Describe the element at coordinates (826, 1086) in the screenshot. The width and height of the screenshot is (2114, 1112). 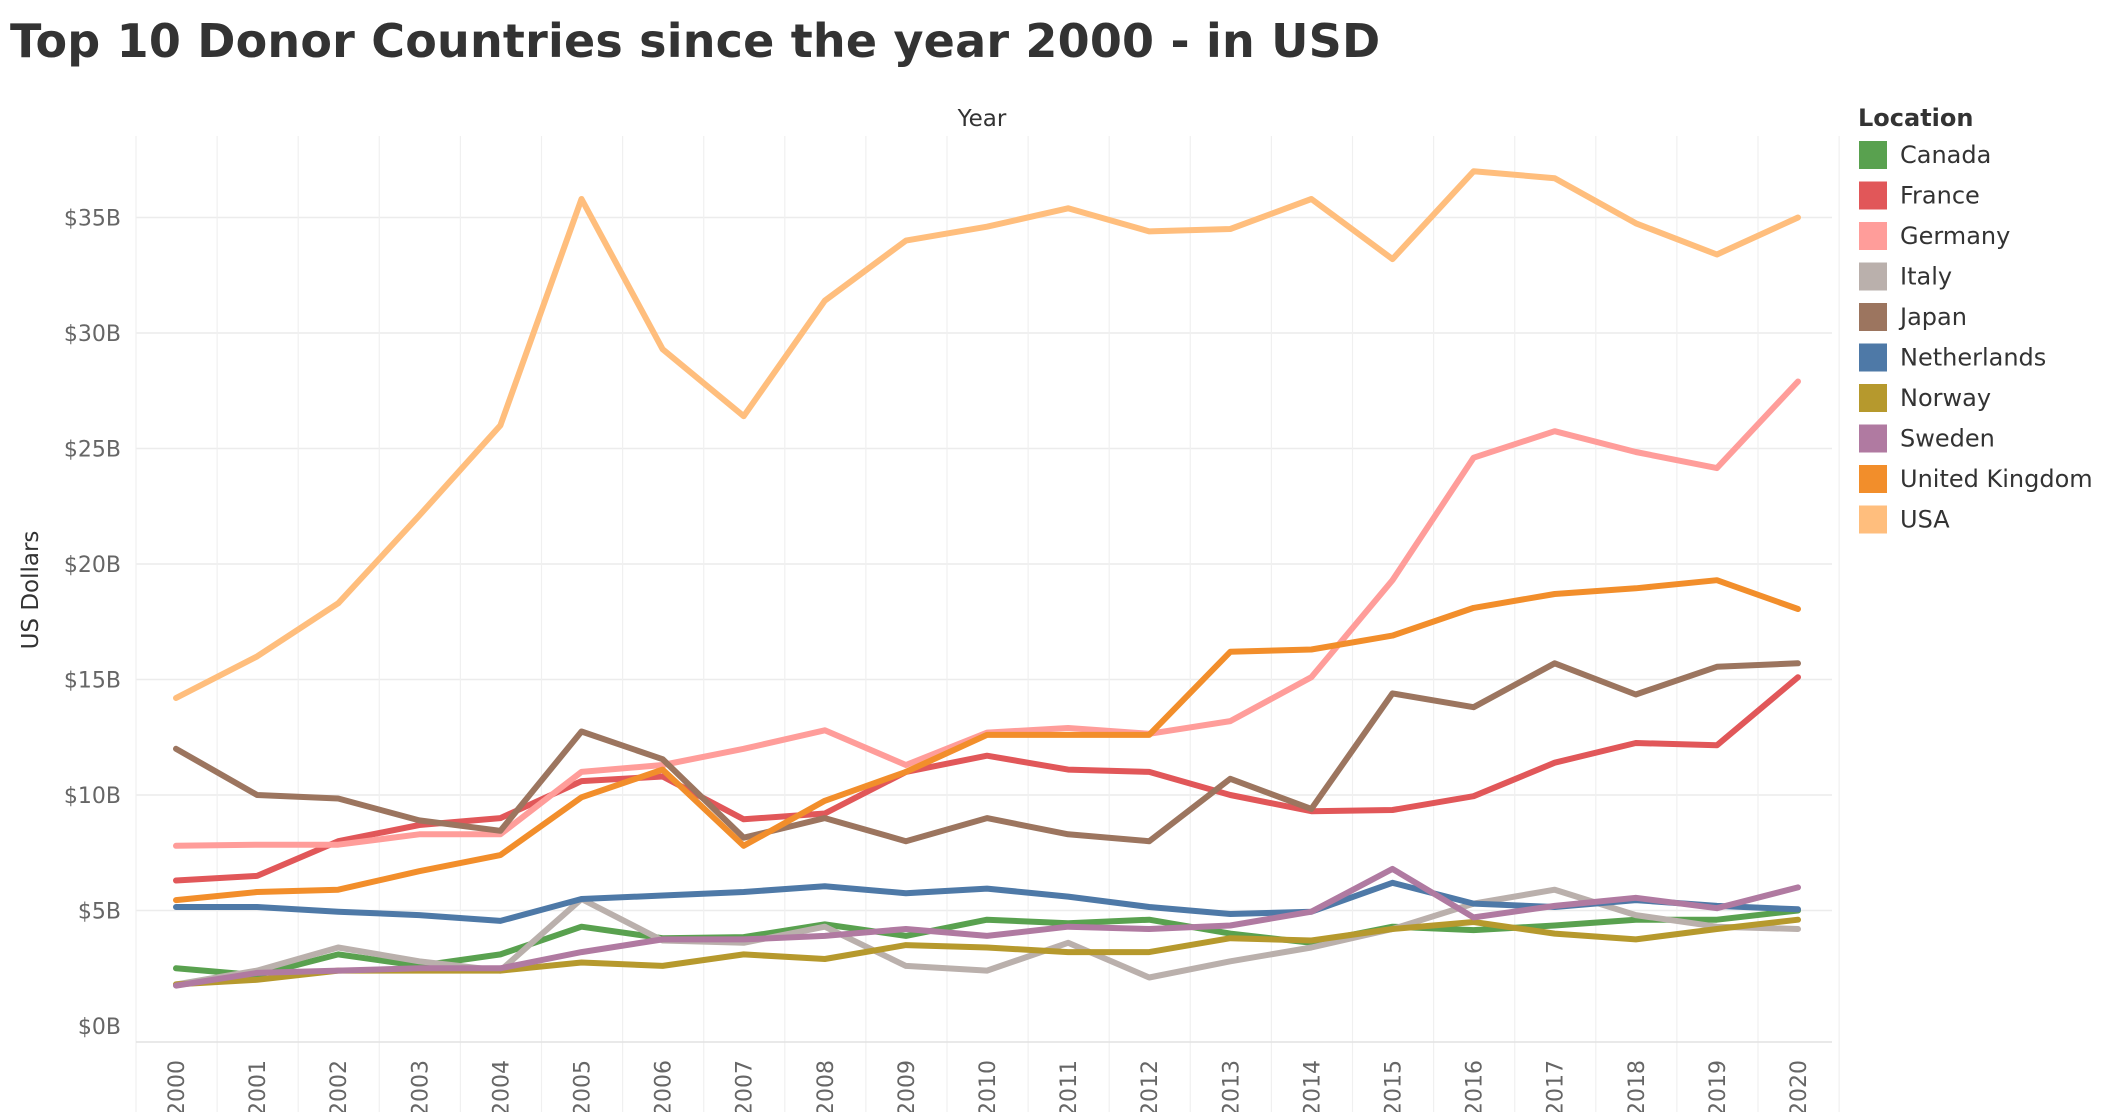
I see `x-tick-label: 2008` at that location.